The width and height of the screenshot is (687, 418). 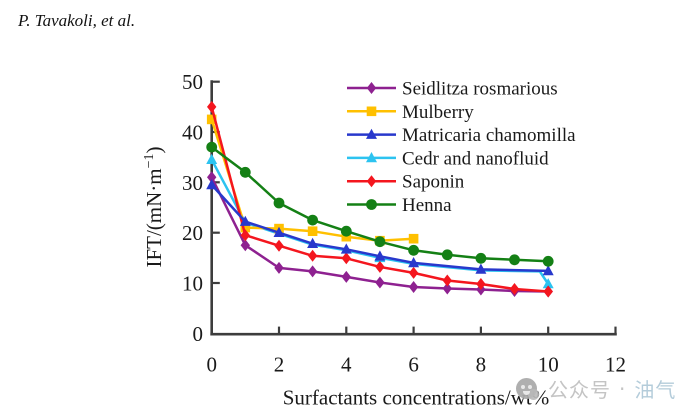 I want to click on watermark-text-prefix: 公众号, so click(x=579, y=390).